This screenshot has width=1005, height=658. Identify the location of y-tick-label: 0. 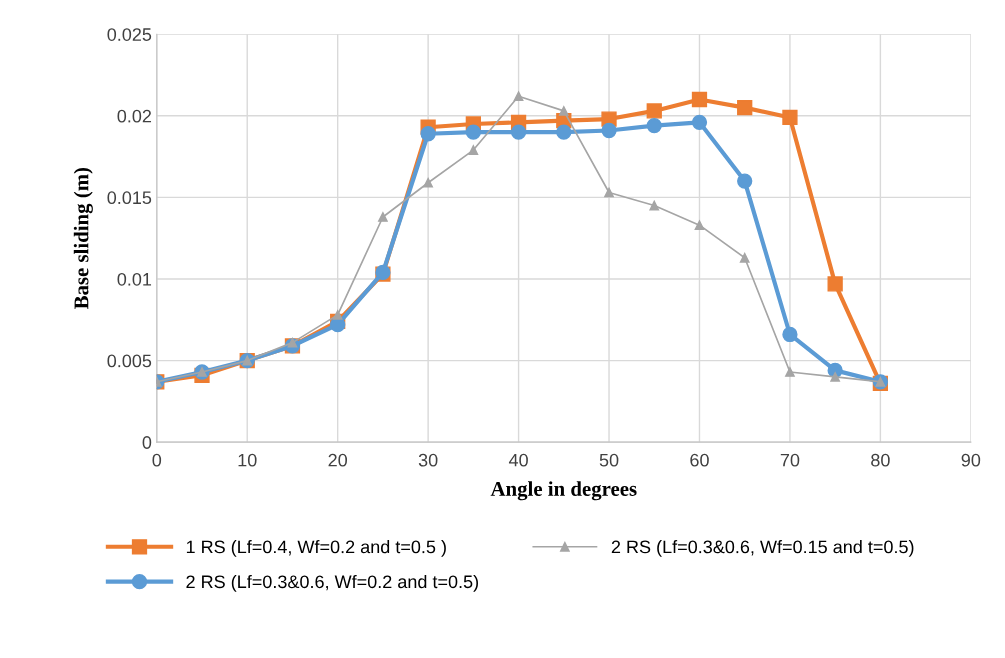
(147, 442).